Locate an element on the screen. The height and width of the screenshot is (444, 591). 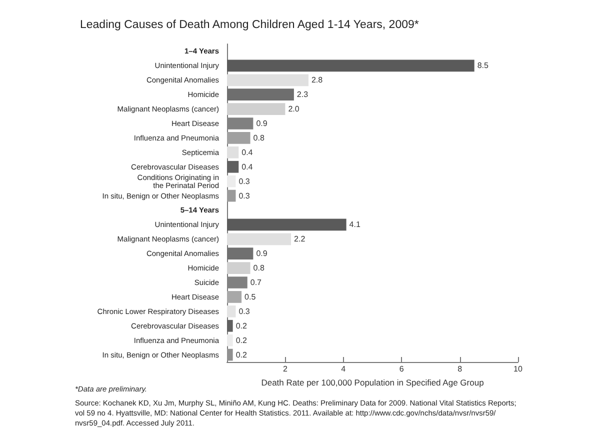
data-label: 2.2 is located at coordinates (300, 239).